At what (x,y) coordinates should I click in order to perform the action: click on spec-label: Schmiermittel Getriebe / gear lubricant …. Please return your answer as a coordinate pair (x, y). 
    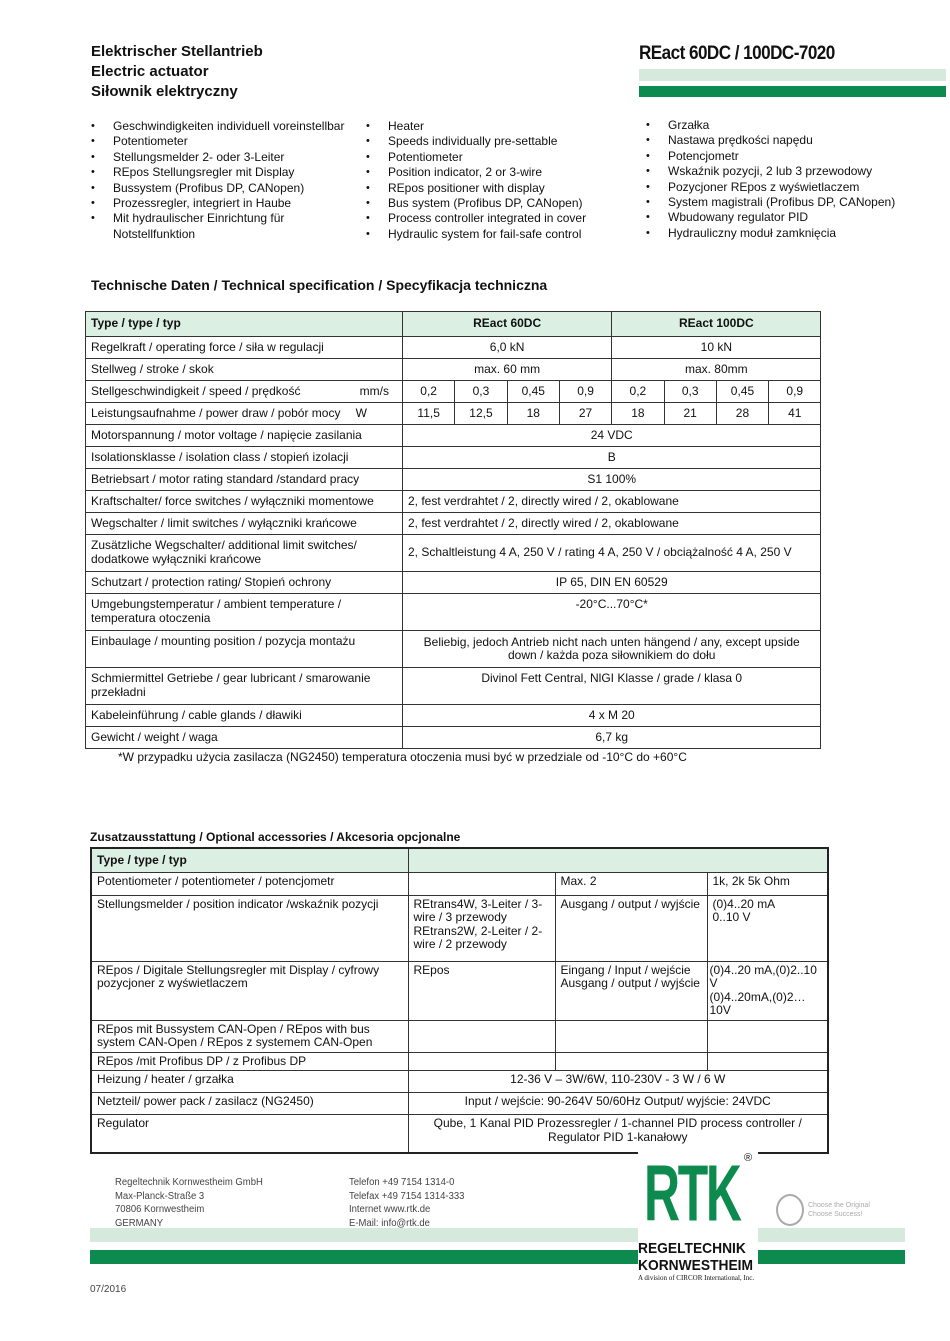
    Looking at the image, I should click on (244, 686).